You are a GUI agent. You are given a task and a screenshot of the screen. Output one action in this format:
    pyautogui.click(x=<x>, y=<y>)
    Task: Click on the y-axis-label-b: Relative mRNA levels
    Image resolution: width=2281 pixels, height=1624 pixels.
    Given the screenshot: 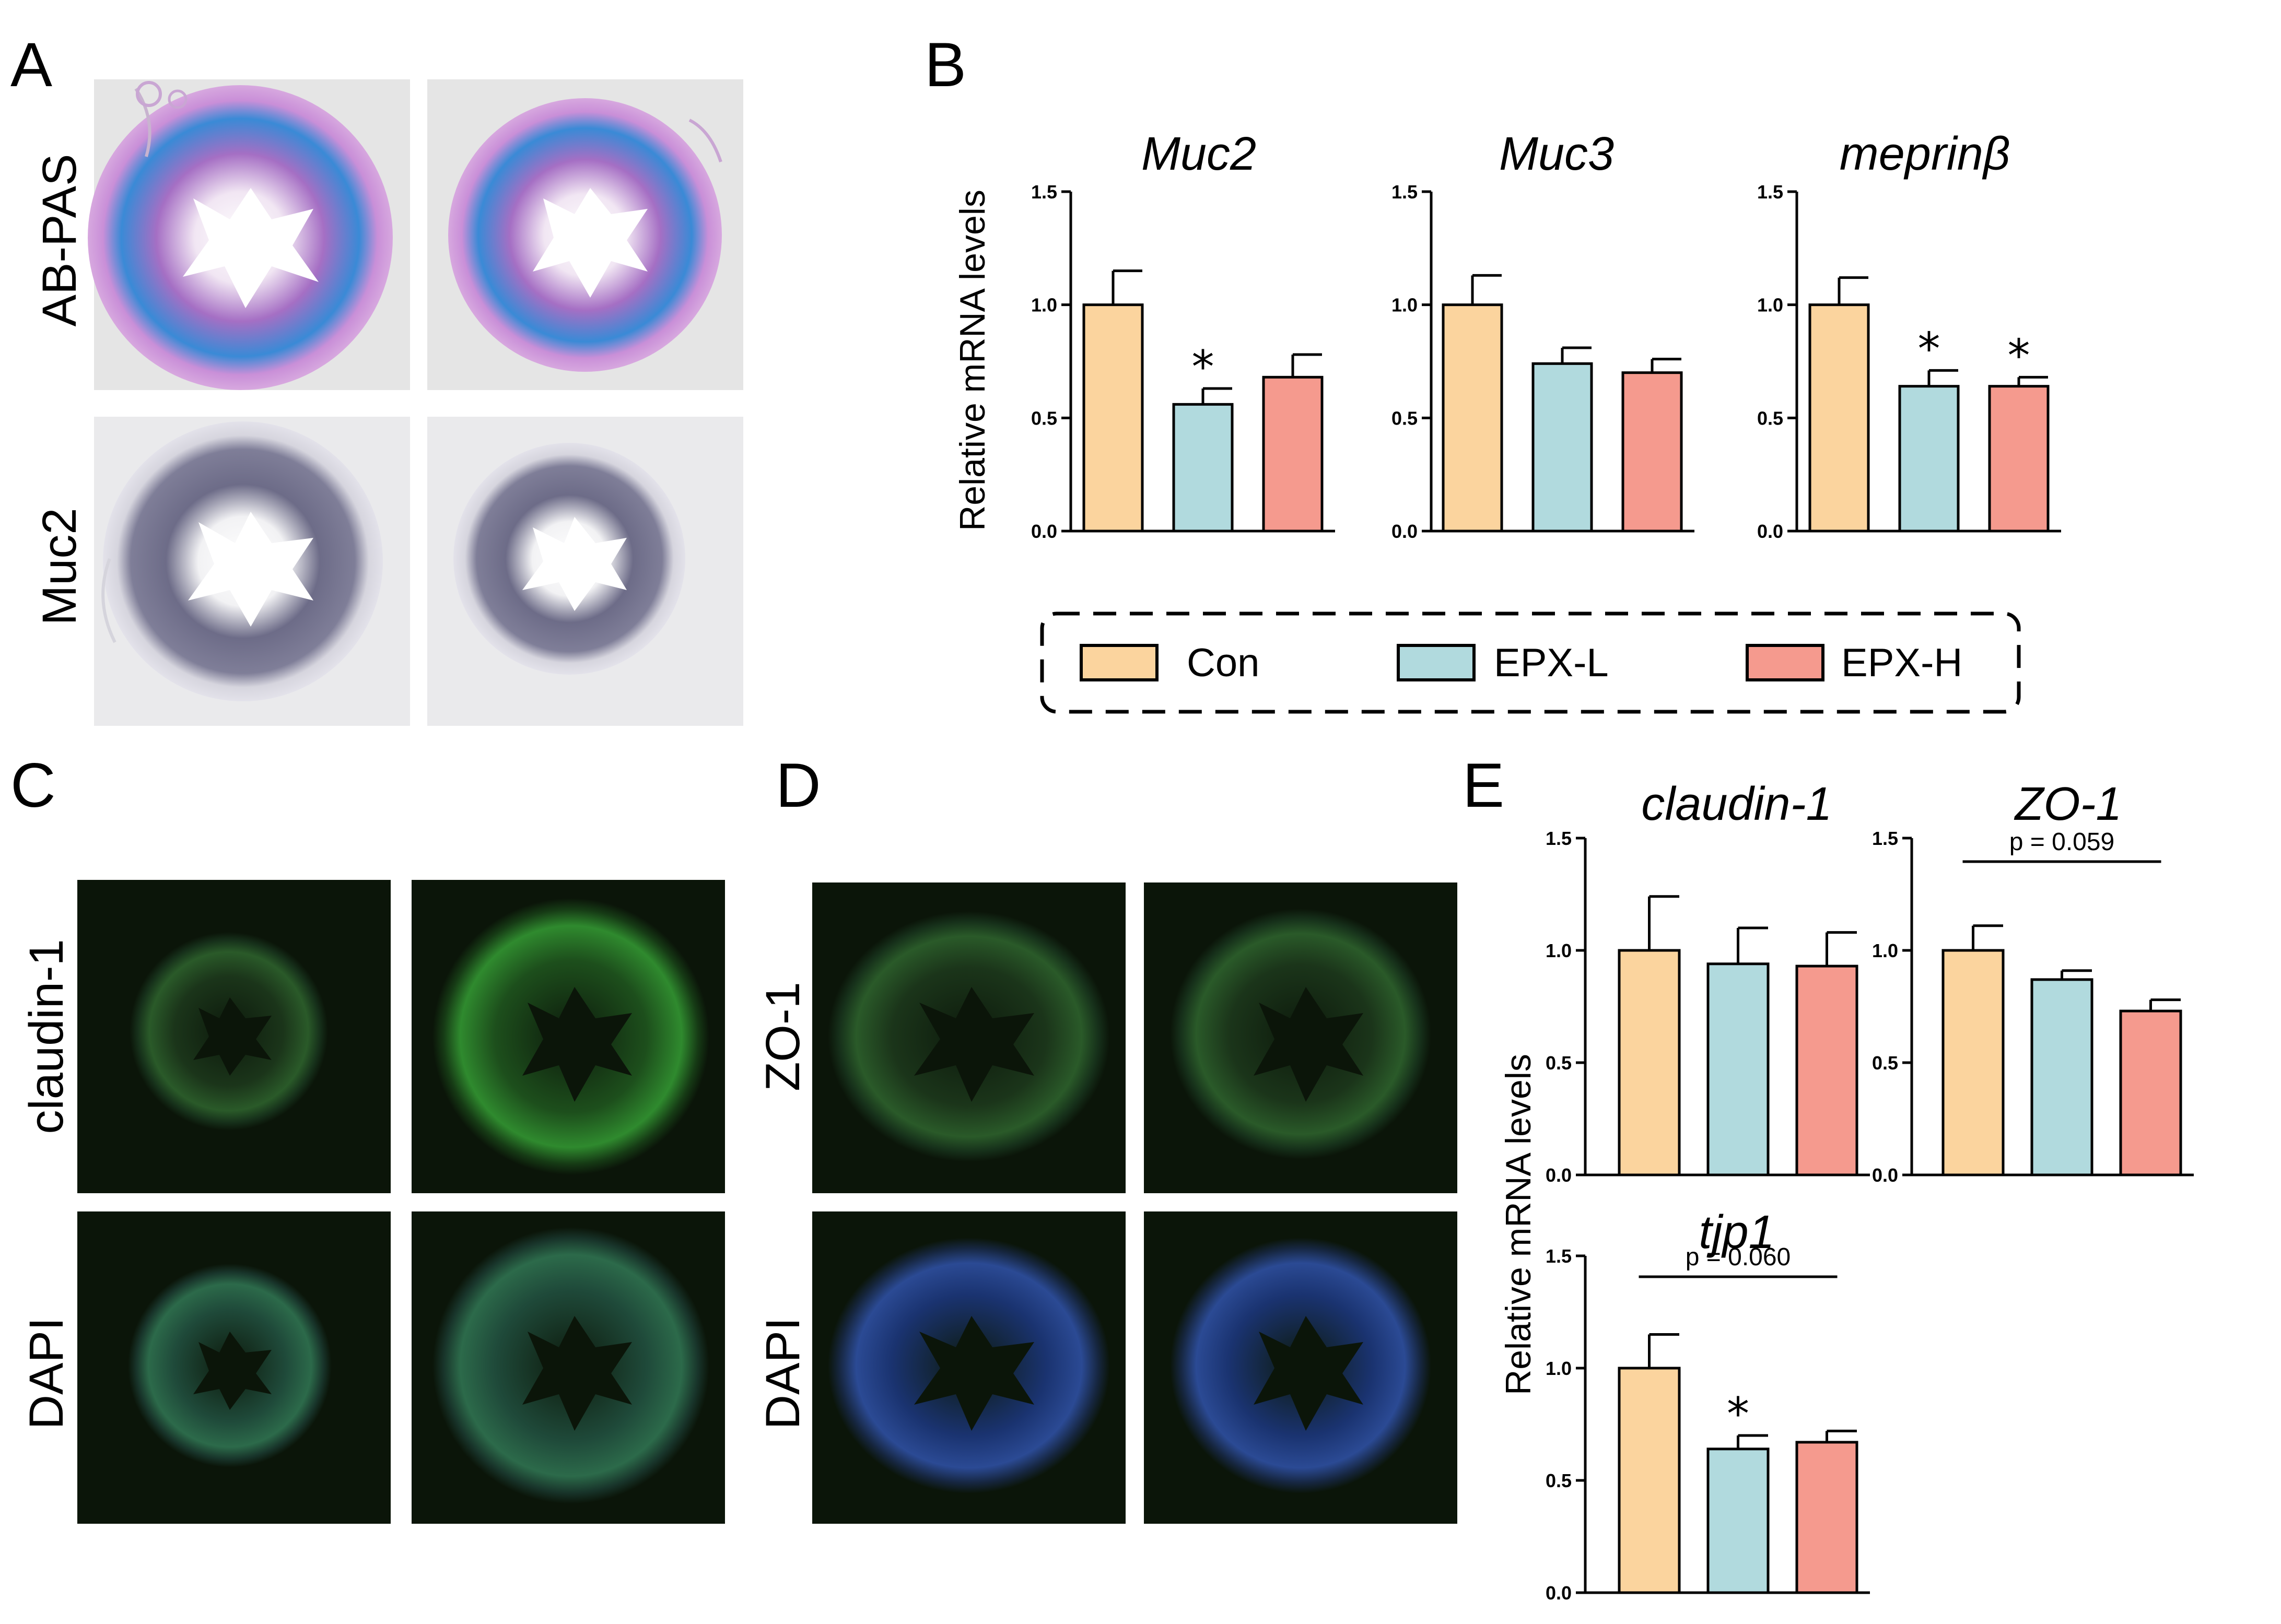 What is the action you would take?
    pyautogui.click(x=972, y=360)
    